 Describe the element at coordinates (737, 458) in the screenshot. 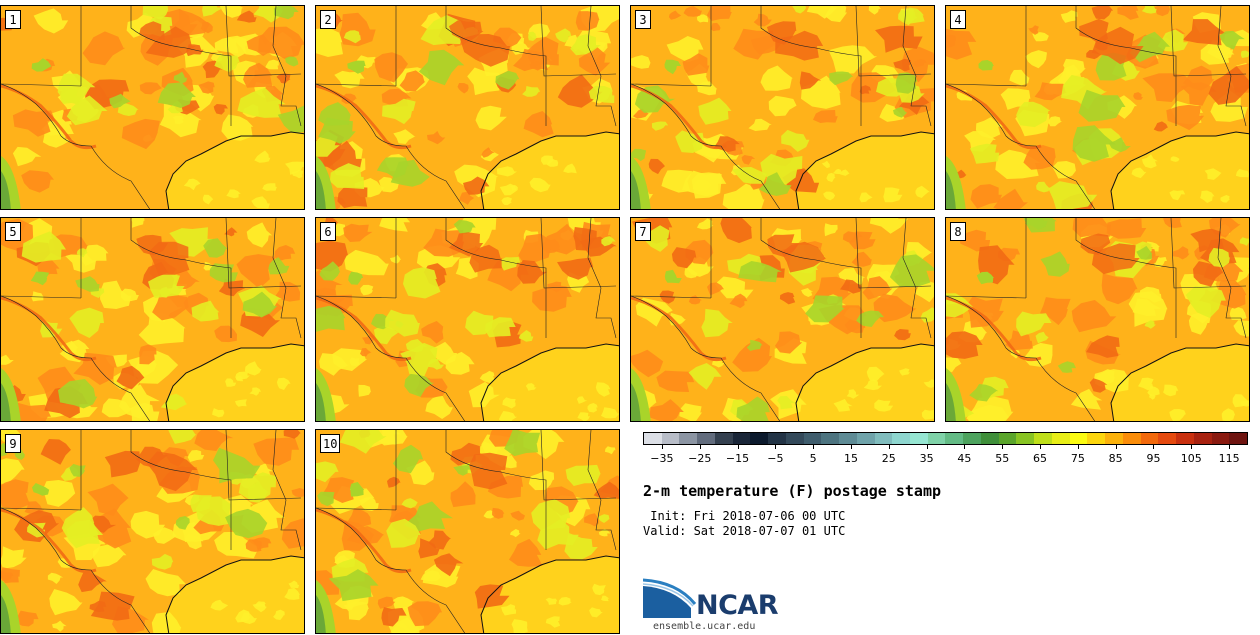

I see `colorbar-tick-label: −15` at that location.